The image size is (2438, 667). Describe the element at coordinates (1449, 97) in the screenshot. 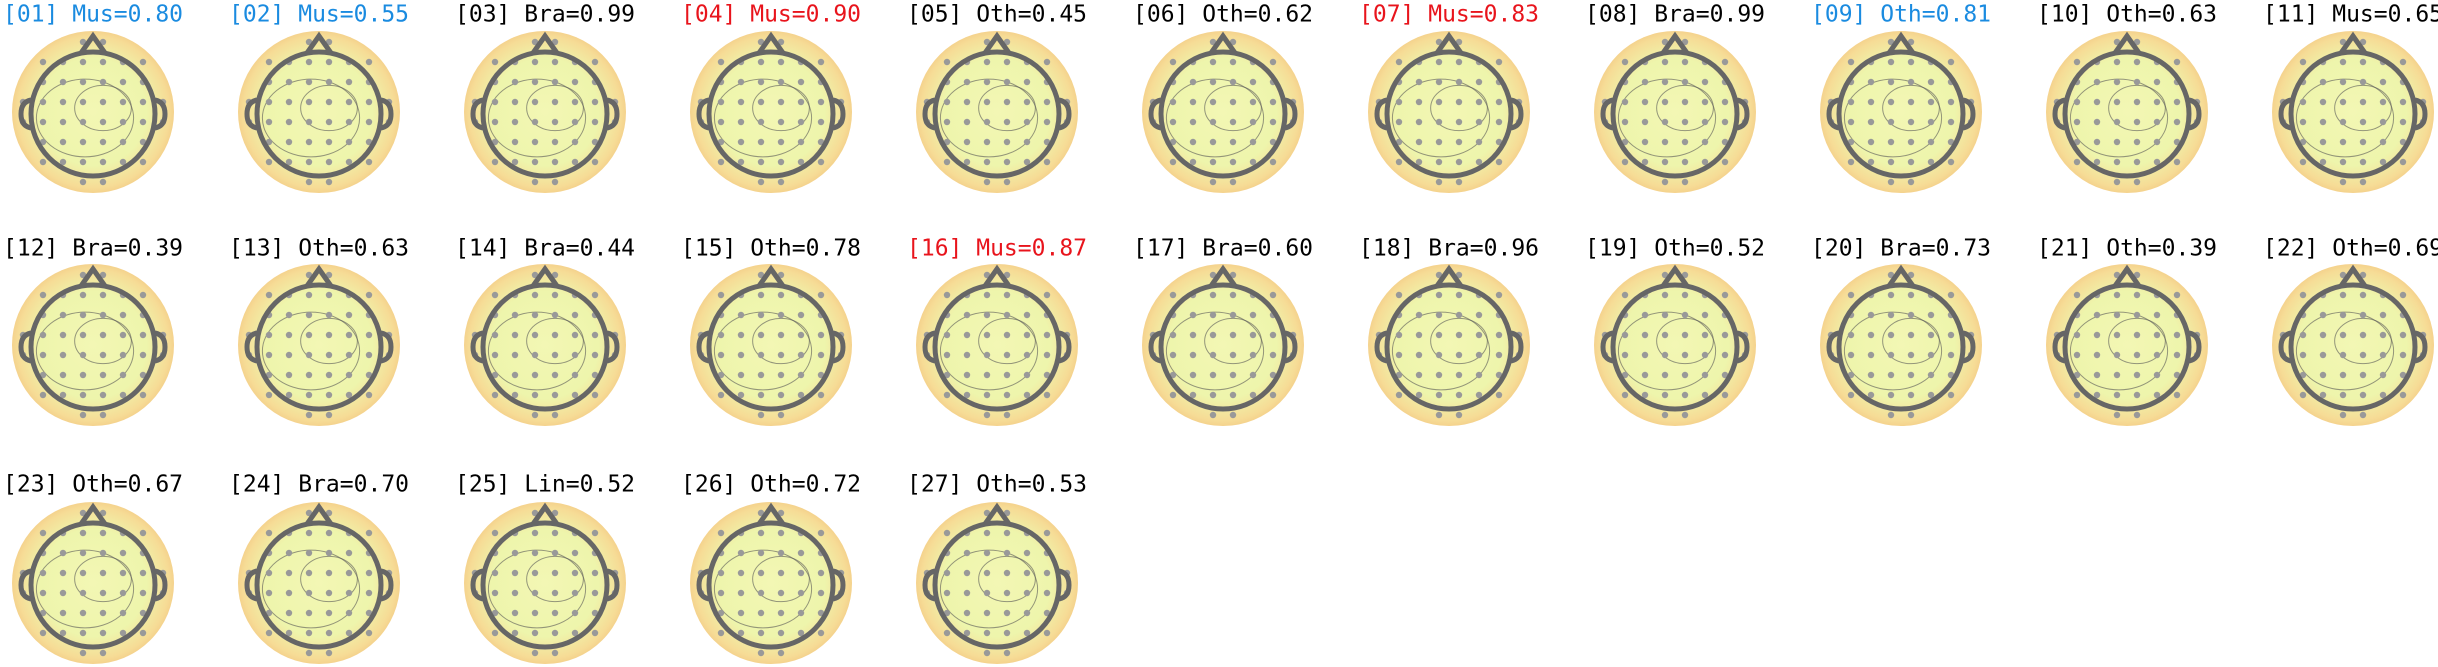

I see `topomap: [07] Mus=0.83` at that location.